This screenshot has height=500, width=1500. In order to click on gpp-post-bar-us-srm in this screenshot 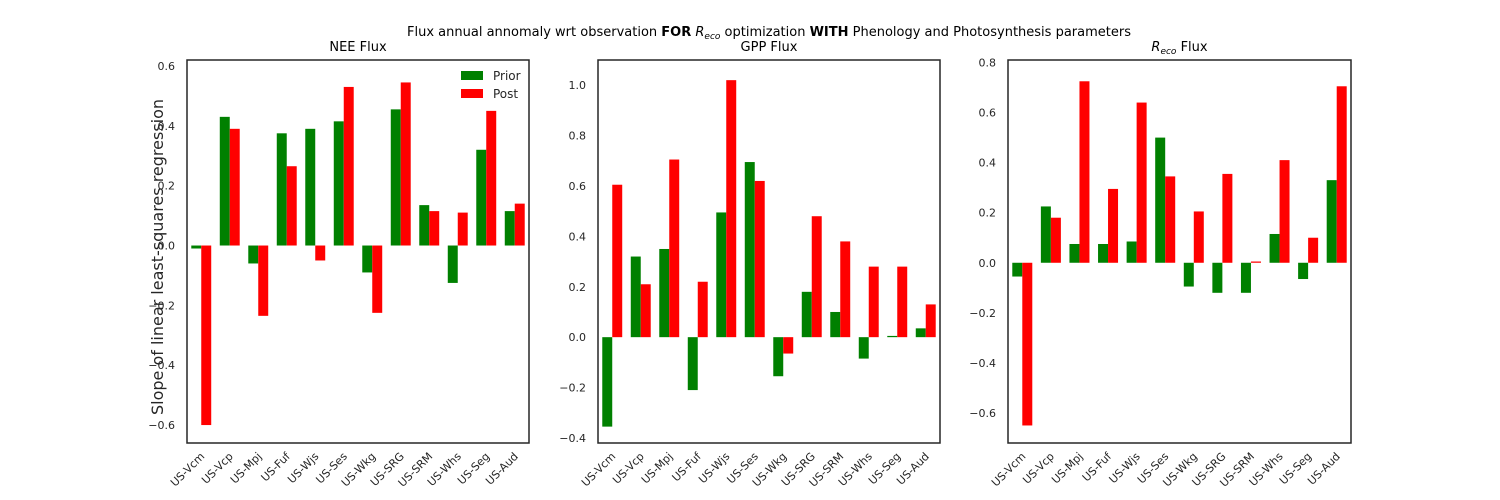, I will do `click(845, 289)`.